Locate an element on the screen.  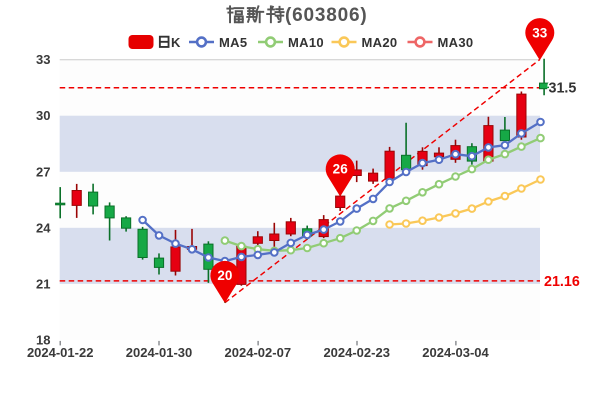
svg-text: (603806) is located at coordinates (326, 15).